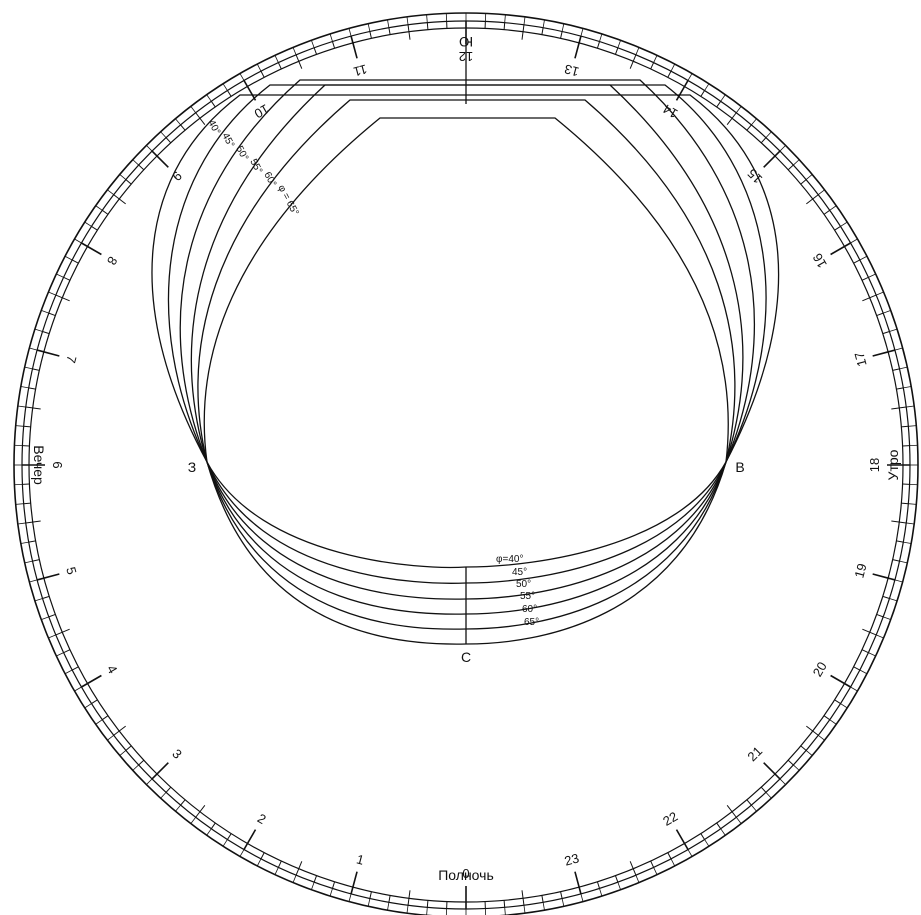  Describe the element at coordinates (465, 873) in the screenshot. I see `hour-label-0: 0` at that location.